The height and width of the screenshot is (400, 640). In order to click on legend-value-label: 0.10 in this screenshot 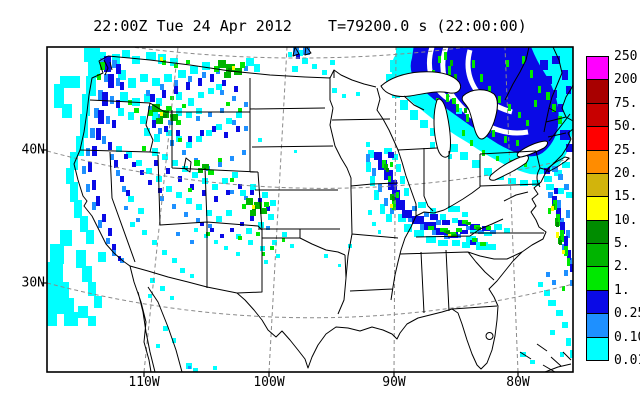, I will do `click(627, 337)`.